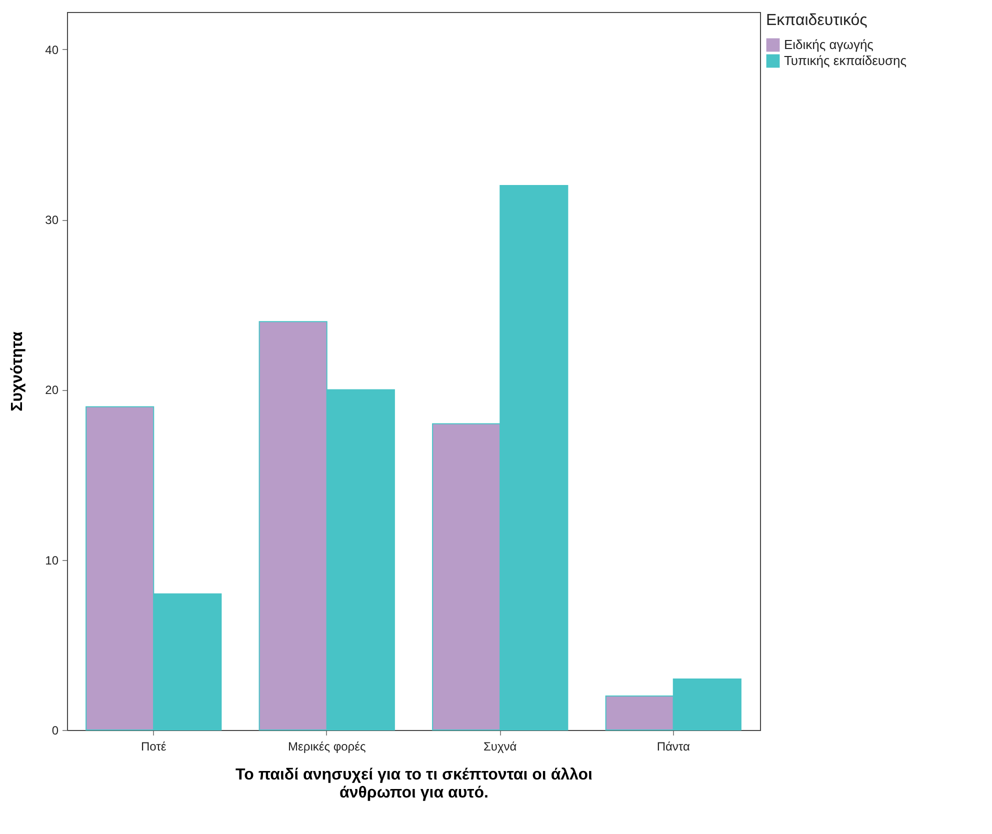 This screenshot has height=834, width=992. What do you see at coordinates (845, 60) in the screenshot?
I see `legend-label: Τυπικής εκπαίδευσης` at bounding box center [845, 60].